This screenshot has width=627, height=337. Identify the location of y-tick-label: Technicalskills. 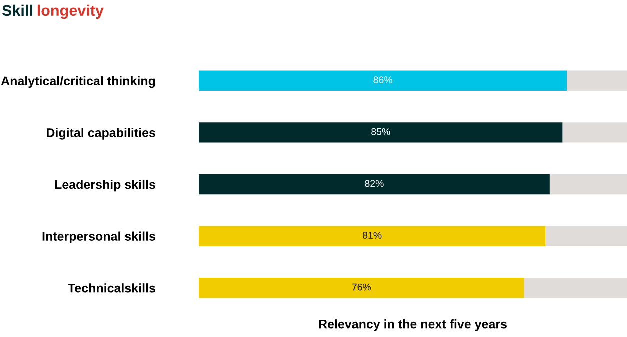
(112, 288).